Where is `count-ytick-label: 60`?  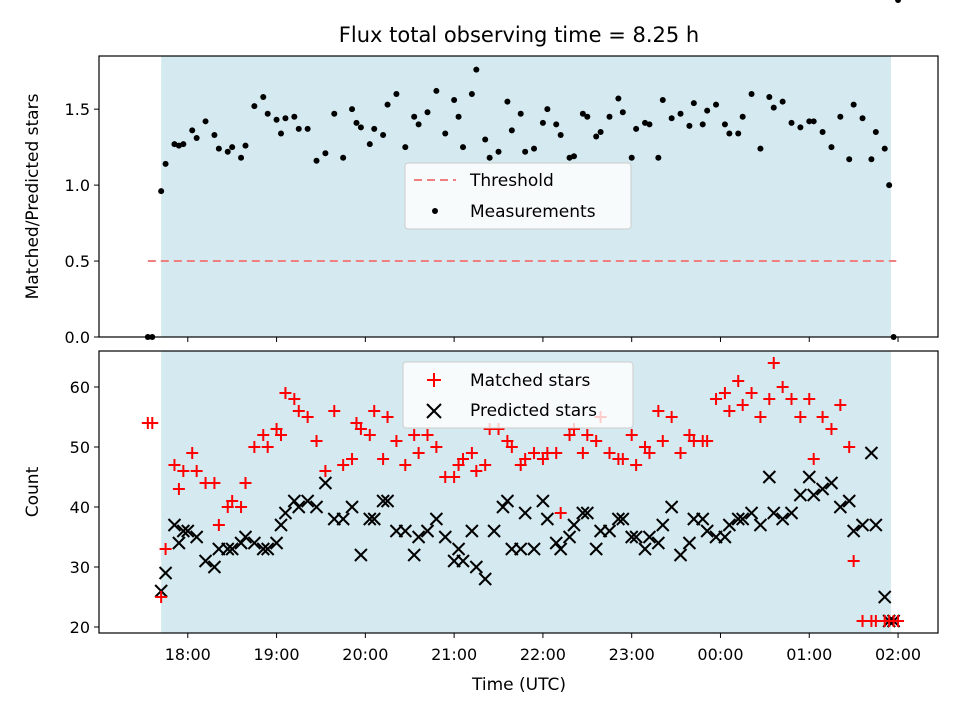
count-ytick-label: 60 is located at coordinates (80, 387).